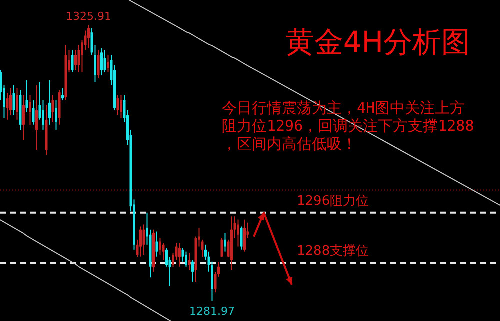 The height and width of the screenshot is (321, 500). What do you see at coordinates (333, 252) in the screenshot?
I see `ref-line-label: 1288支撑位` at bounding box center [333, 252].